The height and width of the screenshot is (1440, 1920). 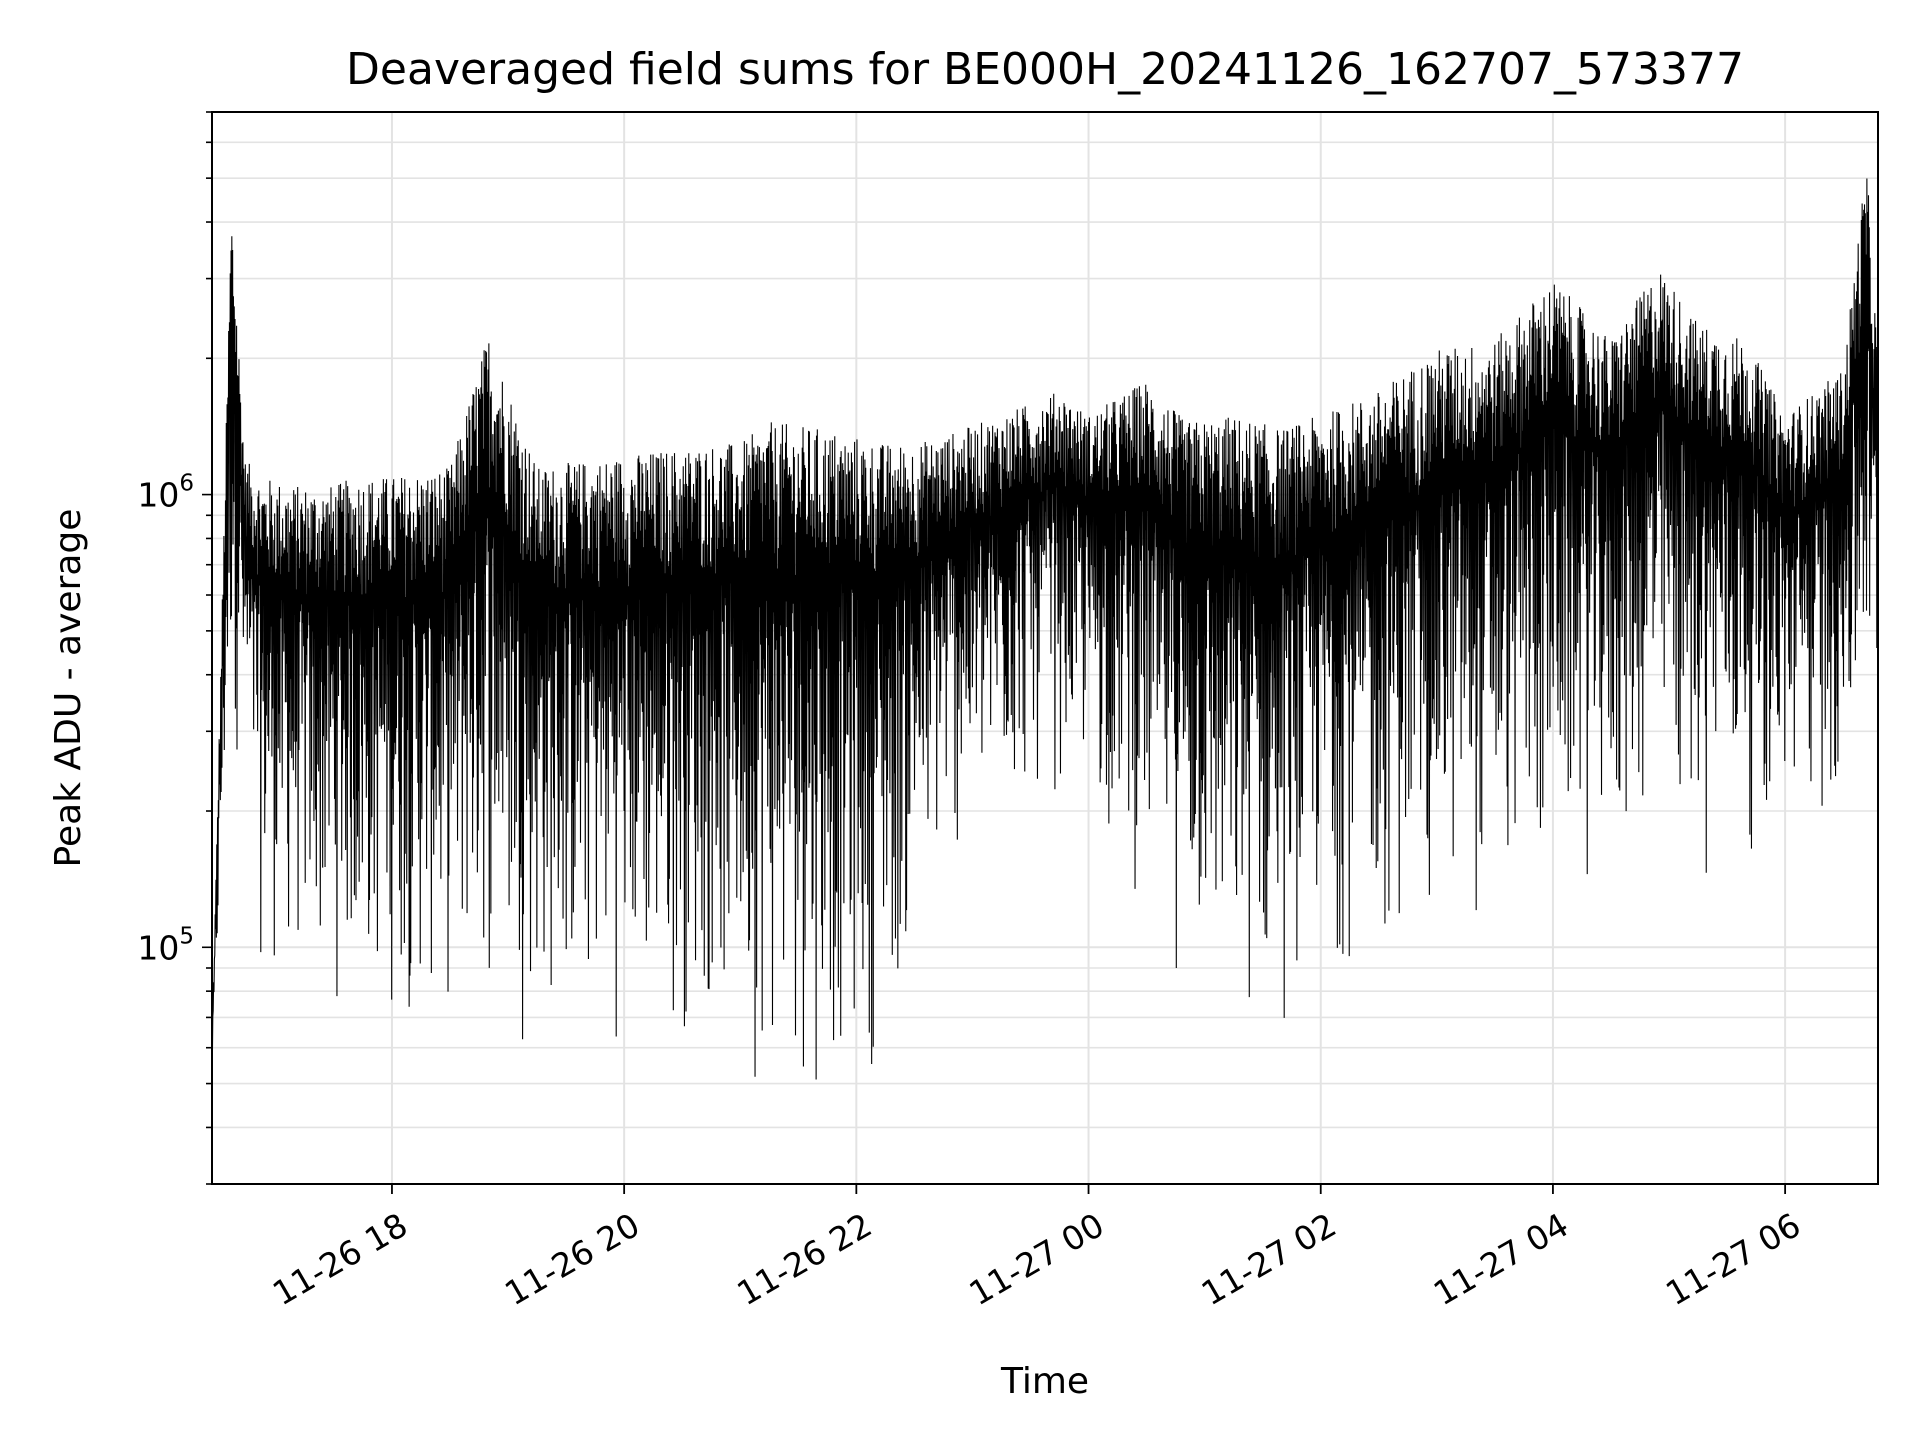 I want to click on x-axis-label: Time, so click(x=1044, y=1381).